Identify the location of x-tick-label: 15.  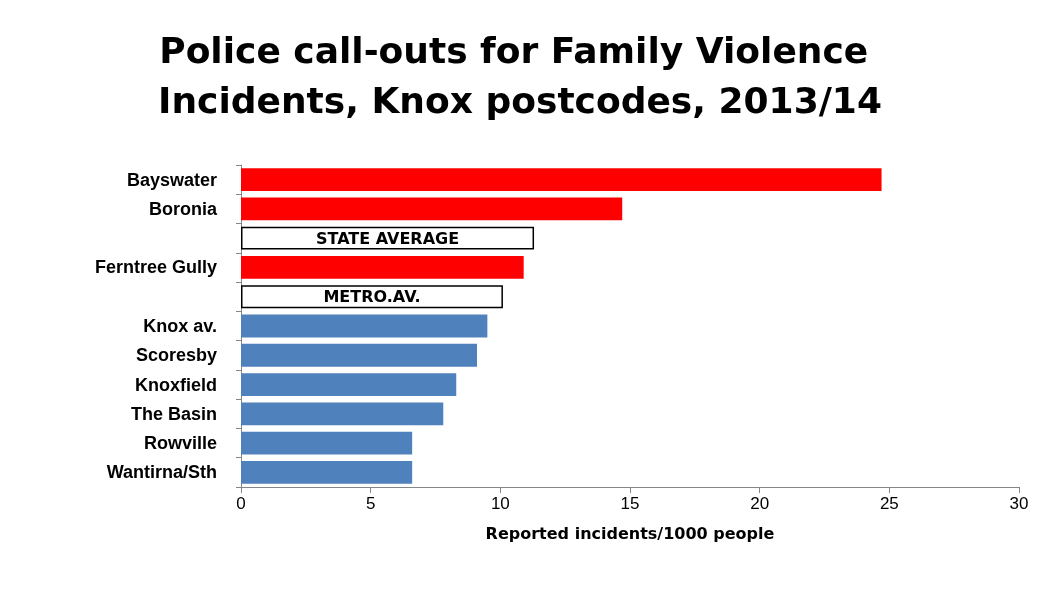
(630, 503).